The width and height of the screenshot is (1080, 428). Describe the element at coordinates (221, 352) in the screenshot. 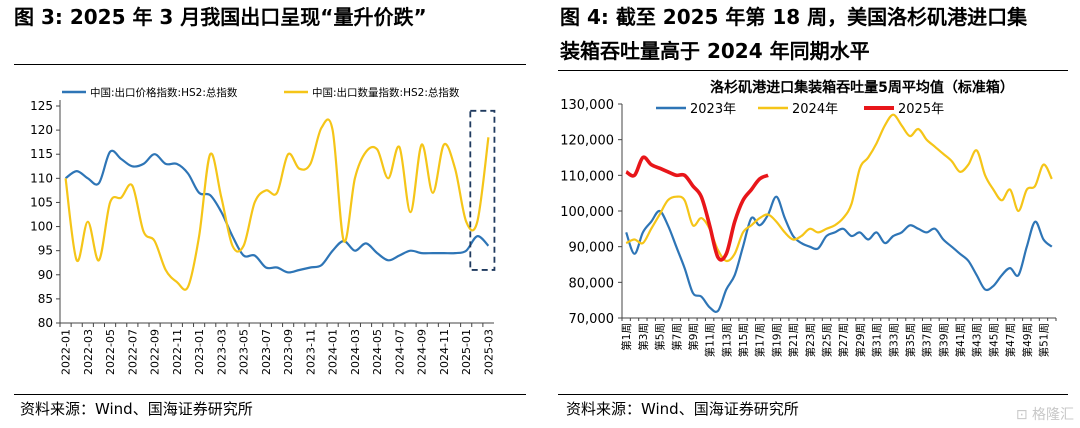

I see `x-tick-label: 2023-03` at that location.